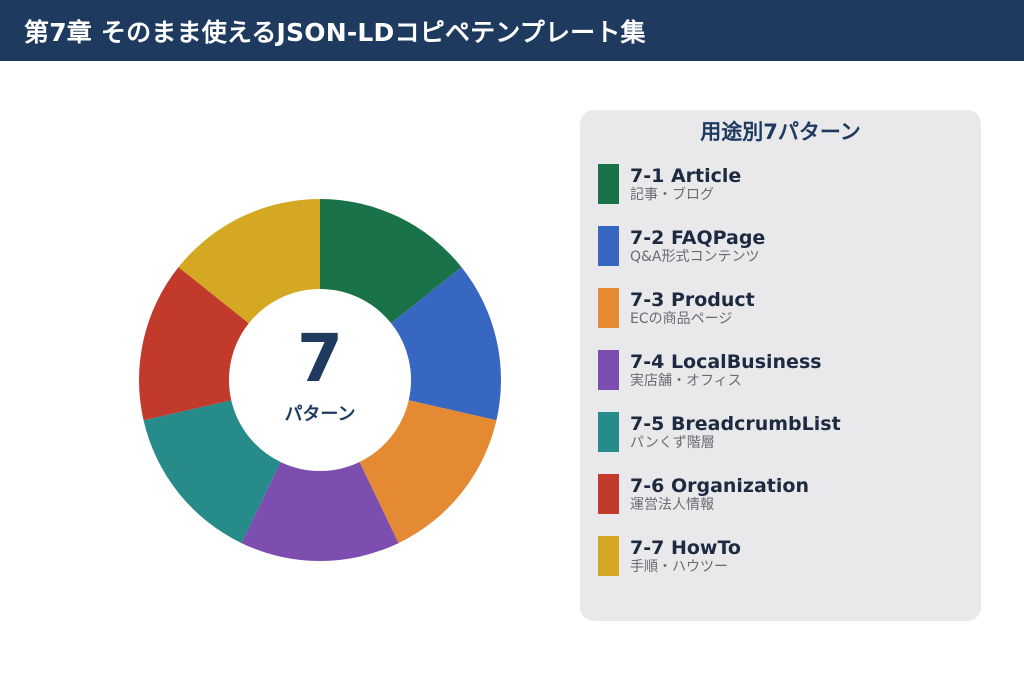  What do you see at coordinates (672, 505) in the screenshot?
I see `legend-item-subtitle: 運営法人情報` at bounding box center [672, 505].